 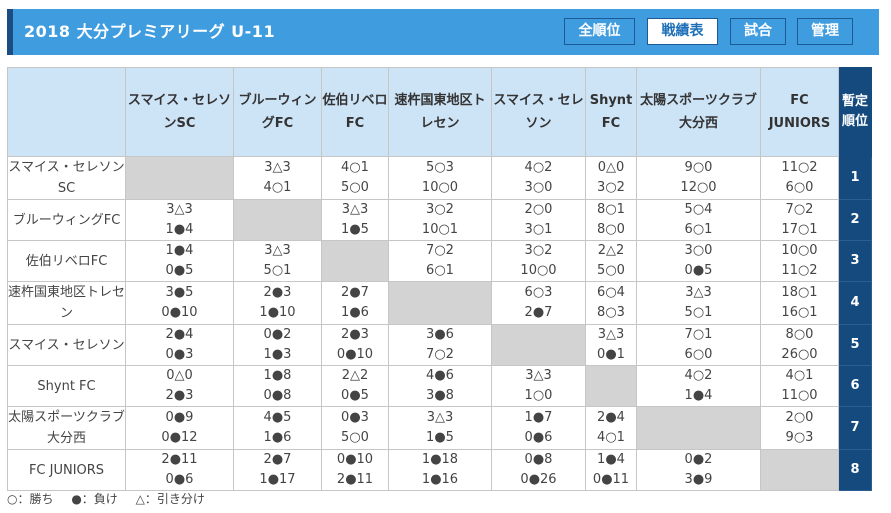 I want to click on match-score: 5○1, so click(x=698, y=312).